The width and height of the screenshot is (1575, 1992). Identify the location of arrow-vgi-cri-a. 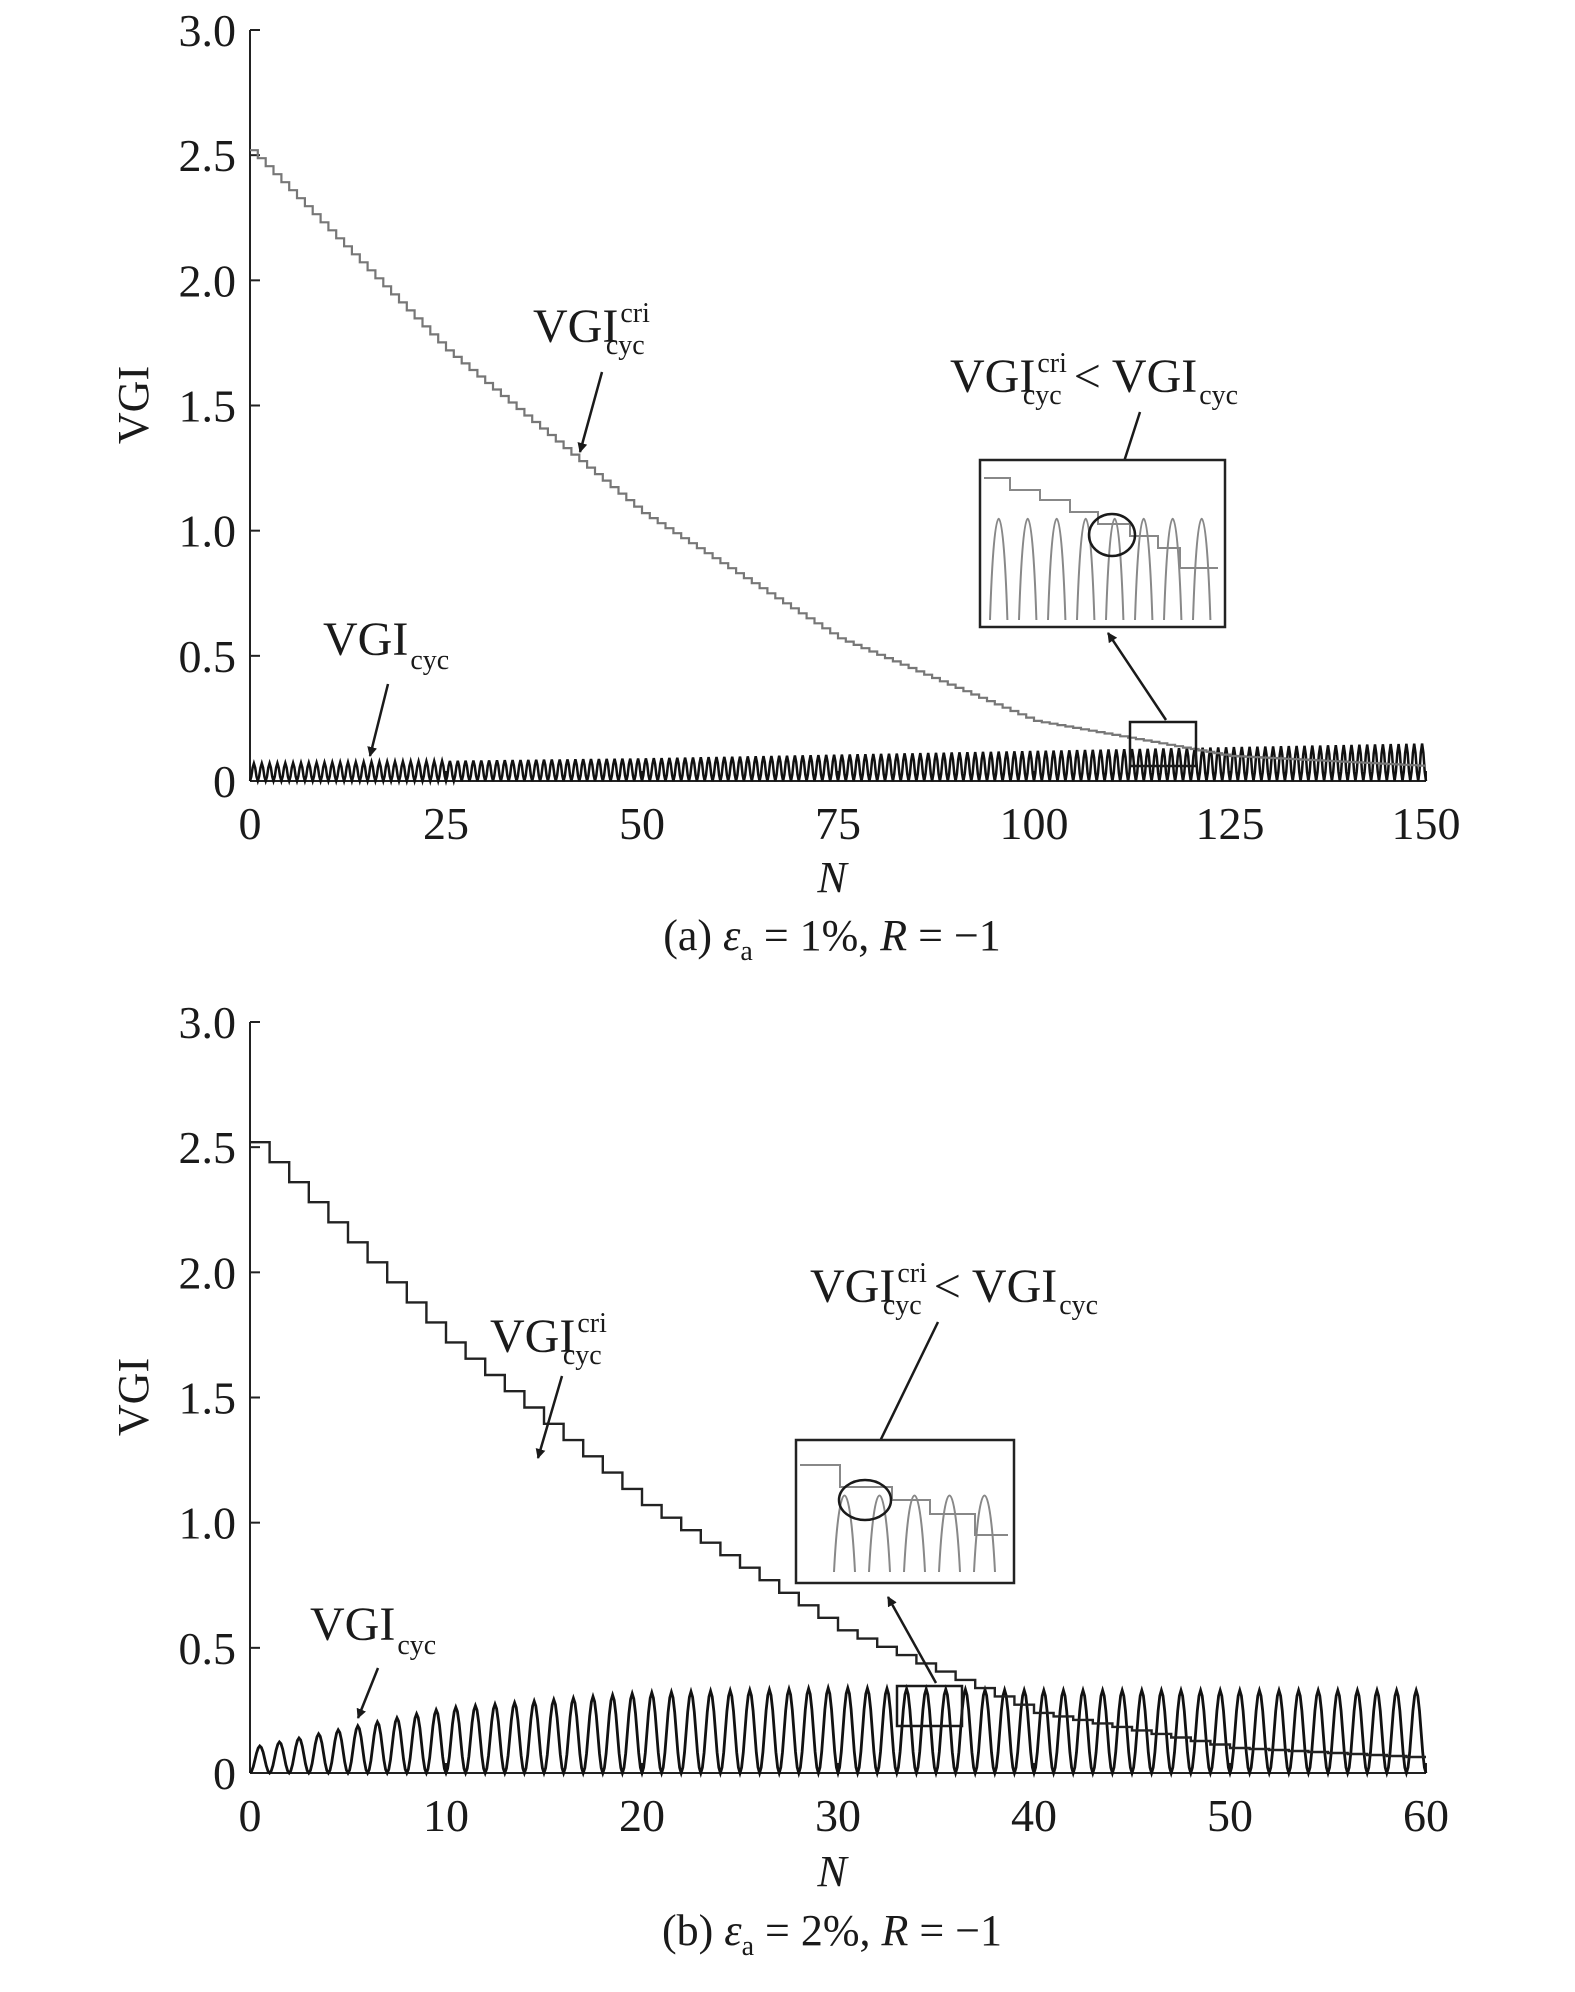
(590, 412).